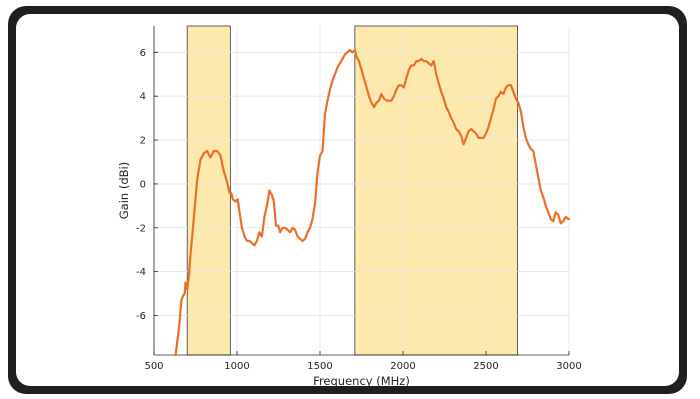 Image resolution: width=700 pixels, height=399 pixels. What do you see at coordinates (124, 190) in the screenshot?
I see `y-axis-label: Gain (dBi)` at bounding box center [124, 190].